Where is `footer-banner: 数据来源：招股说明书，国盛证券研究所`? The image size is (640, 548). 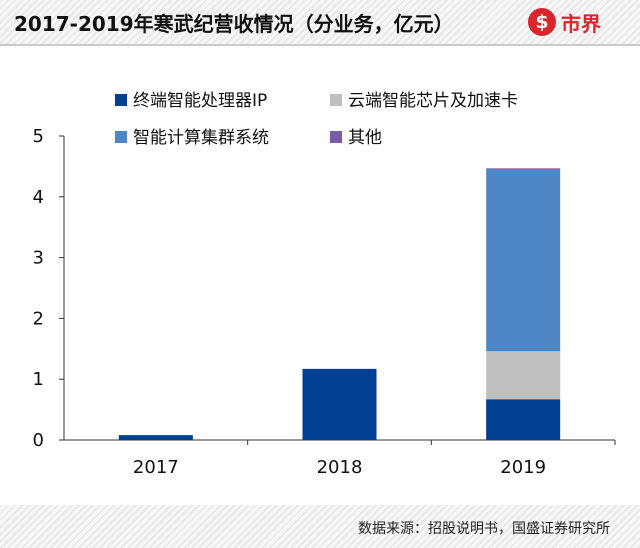
footer-banner: 数据来源：招股说明书，国盛证券研究所 is located at coordinates (320, 526).